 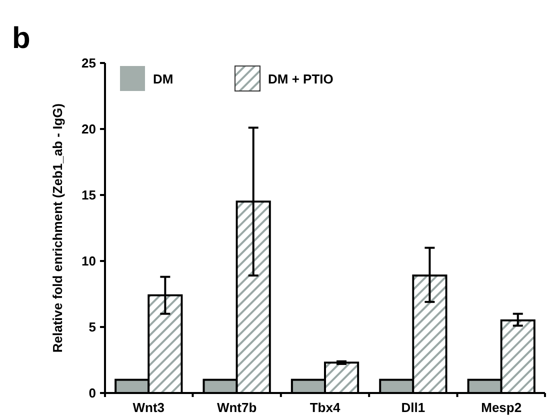 I want to click on legend-label: DM, so click(x=163, y=79).